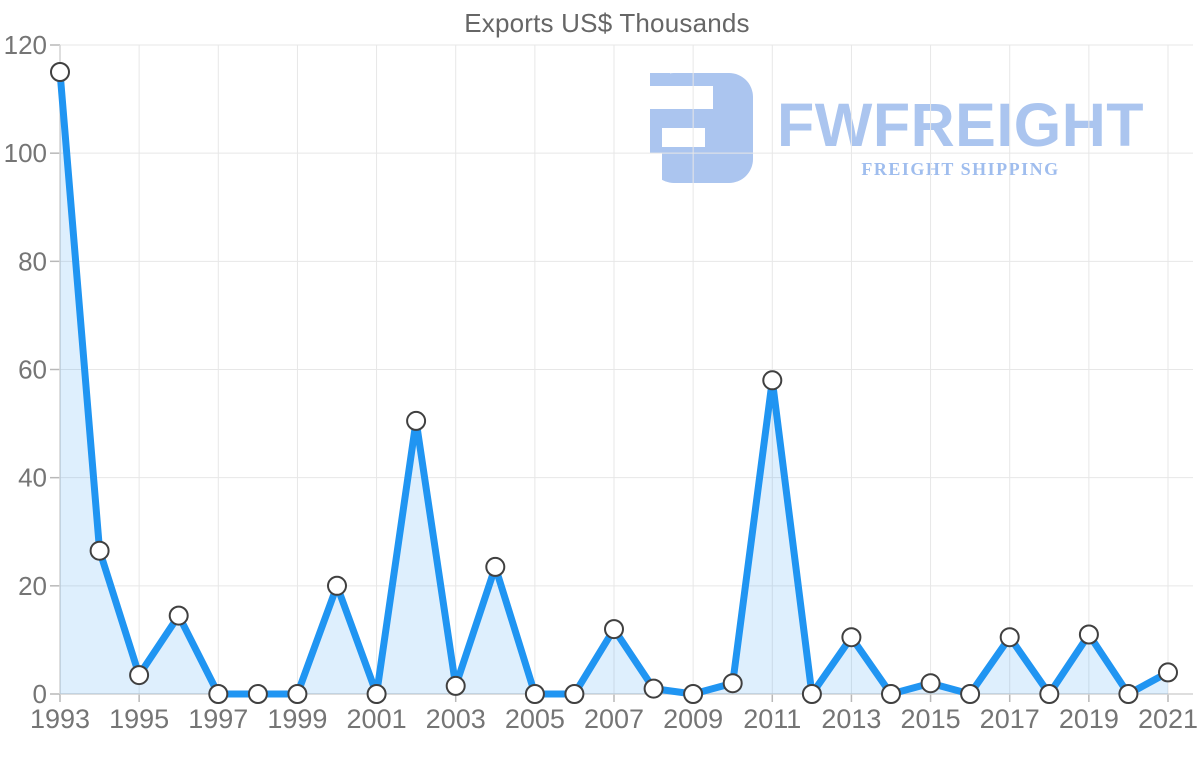 The width and height of the screenshot is (1200, 763). I want to click on x-axis-label: 2015, so click(931, 719).